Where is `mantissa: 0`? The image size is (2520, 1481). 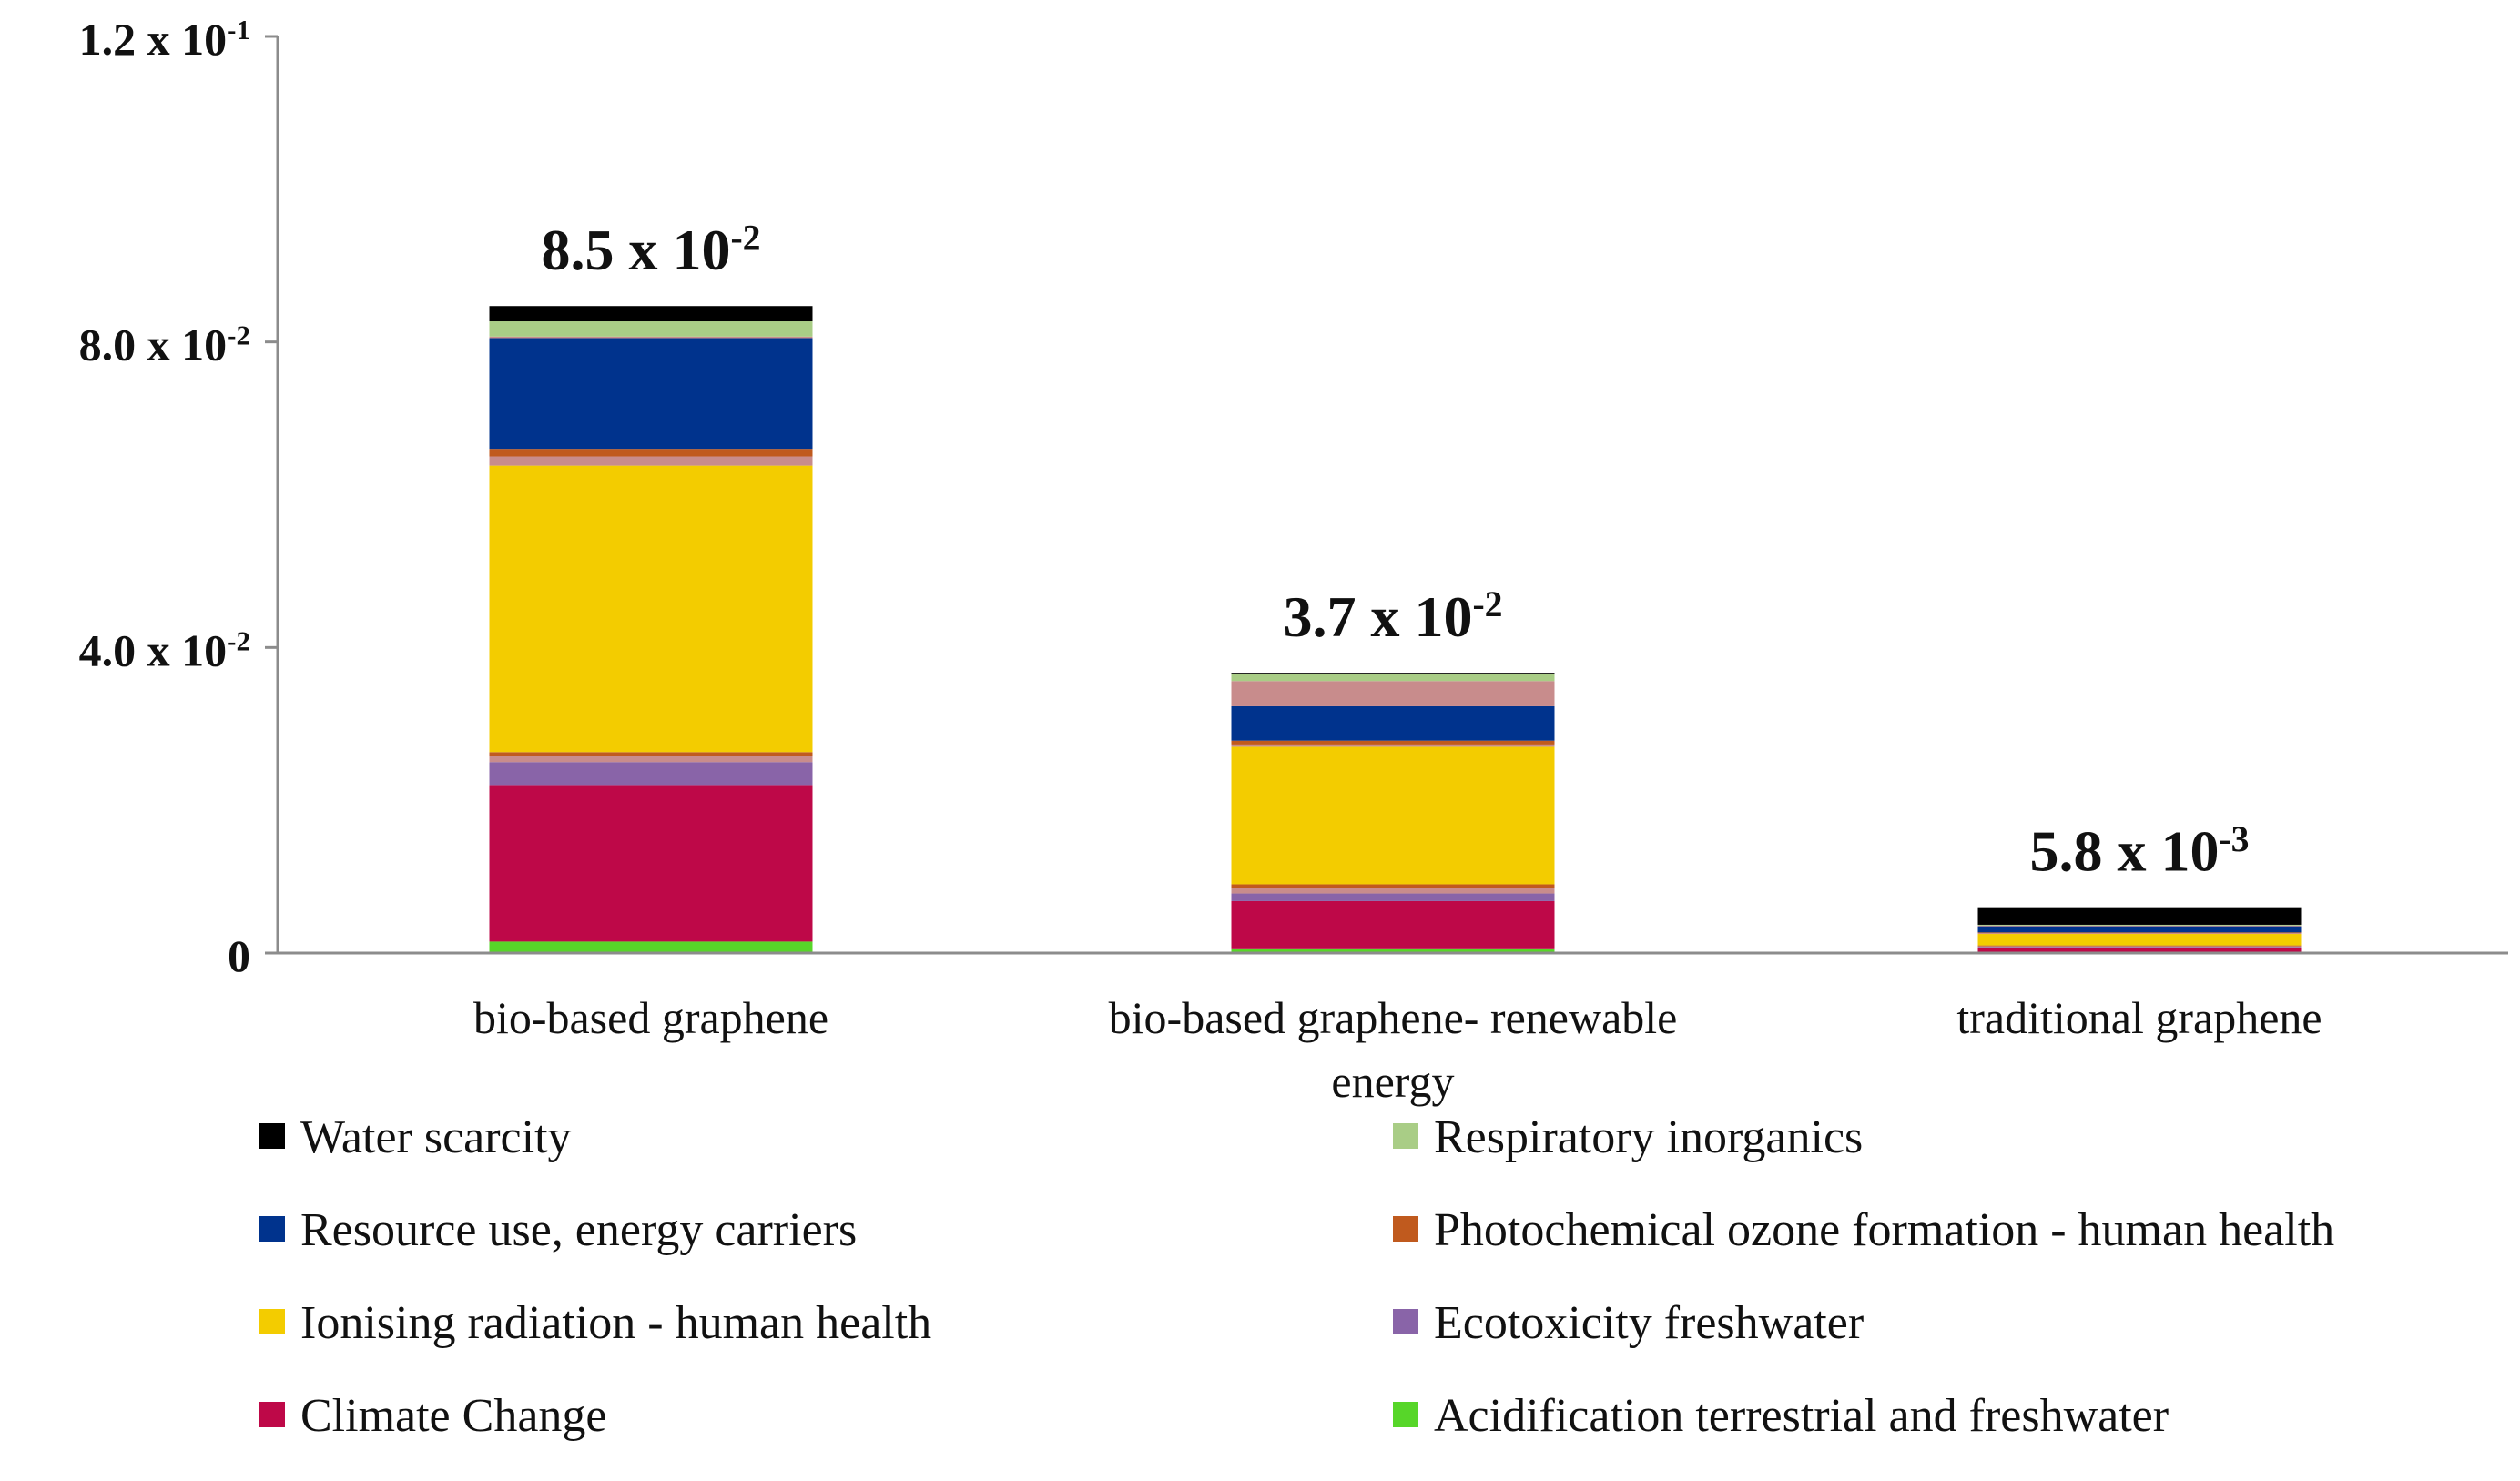
mantissa: 0 is located at coordinates (239, 956).